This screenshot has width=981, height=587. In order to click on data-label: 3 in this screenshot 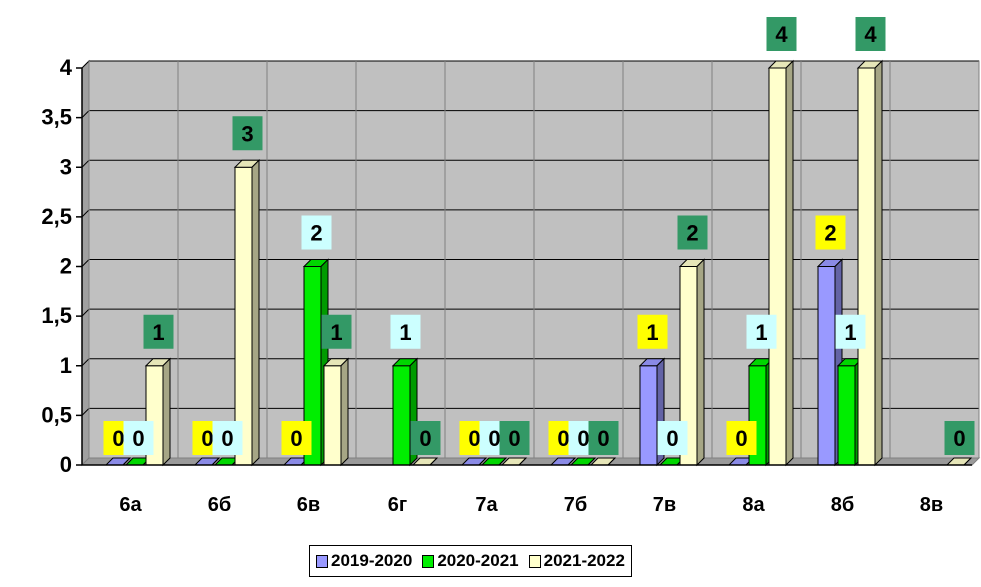, I will do `click(247, 133)`.